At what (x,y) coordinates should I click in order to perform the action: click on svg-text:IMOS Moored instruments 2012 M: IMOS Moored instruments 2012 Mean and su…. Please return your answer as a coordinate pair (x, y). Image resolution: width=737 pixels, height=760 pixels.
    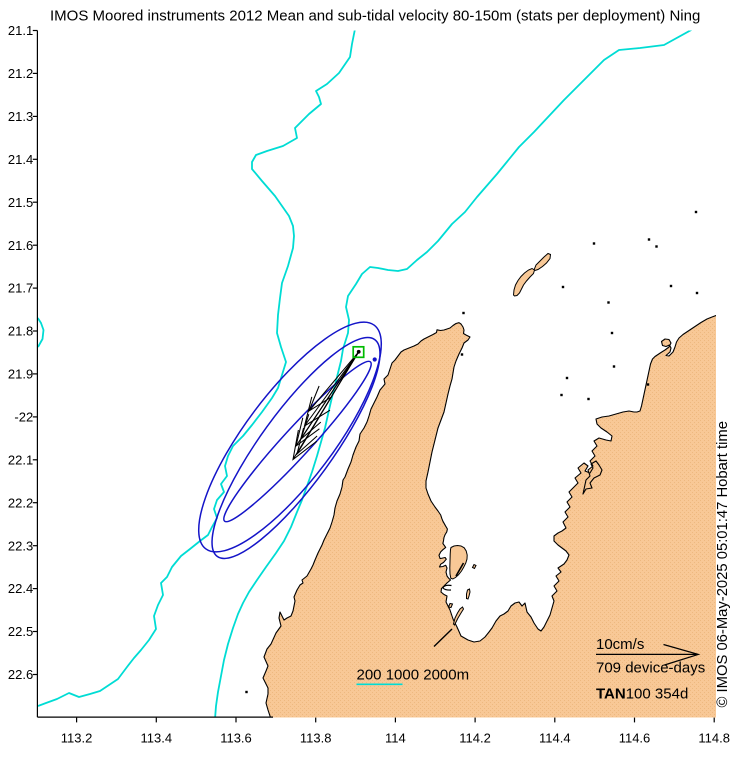
    Looking at the image, I should click on (375, 16).